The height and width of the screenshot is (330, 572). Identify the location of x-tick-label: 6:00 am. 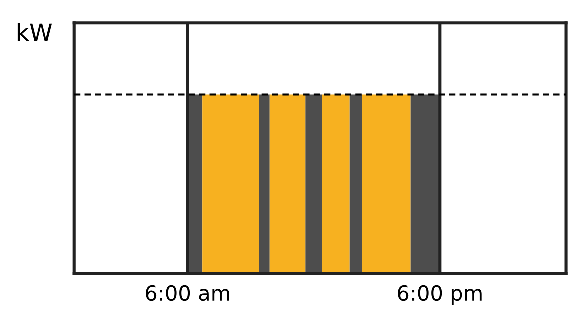
(188, 293).